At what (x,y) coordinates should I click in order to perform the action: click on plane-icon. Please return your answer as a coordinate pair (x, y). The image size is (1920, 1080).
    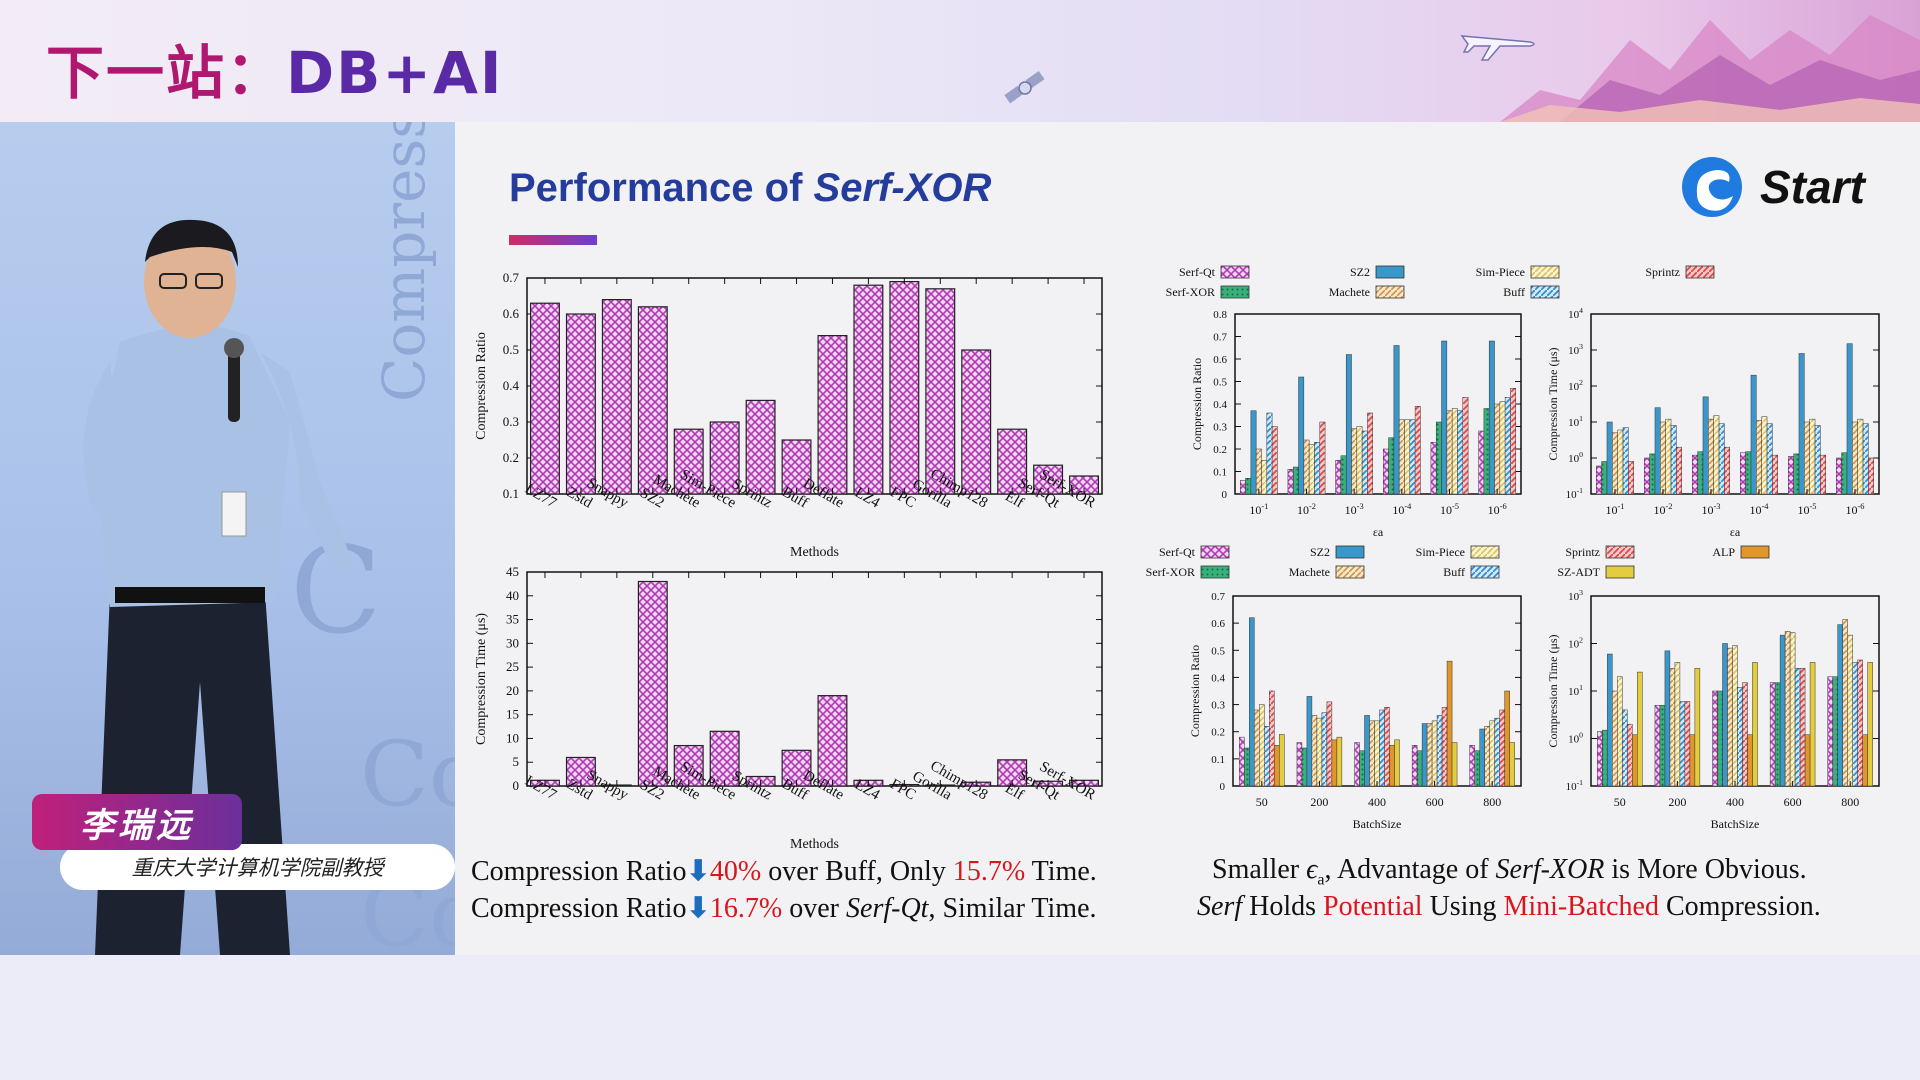
    Looking at the image, I should click on (1497, 48).